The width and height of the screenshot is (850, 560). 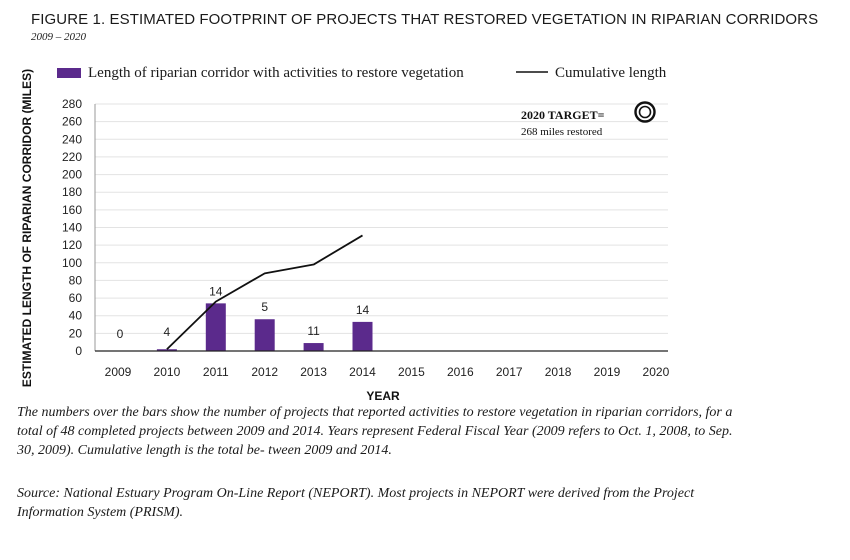 I want to click on y-tick-label: 240, so click(x=72, y=139).